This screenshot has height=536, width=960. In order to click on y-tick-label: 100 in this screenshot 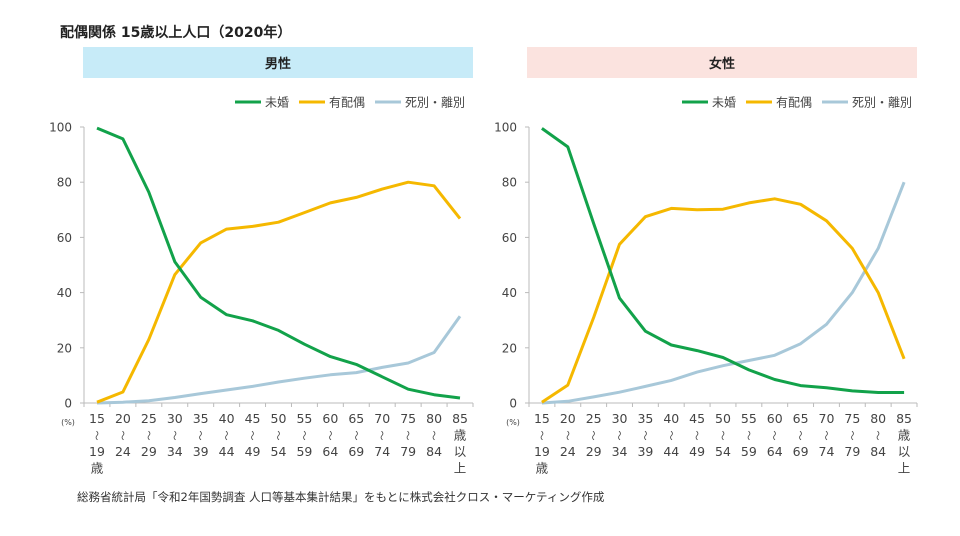, I will do `click(60, 128)`.